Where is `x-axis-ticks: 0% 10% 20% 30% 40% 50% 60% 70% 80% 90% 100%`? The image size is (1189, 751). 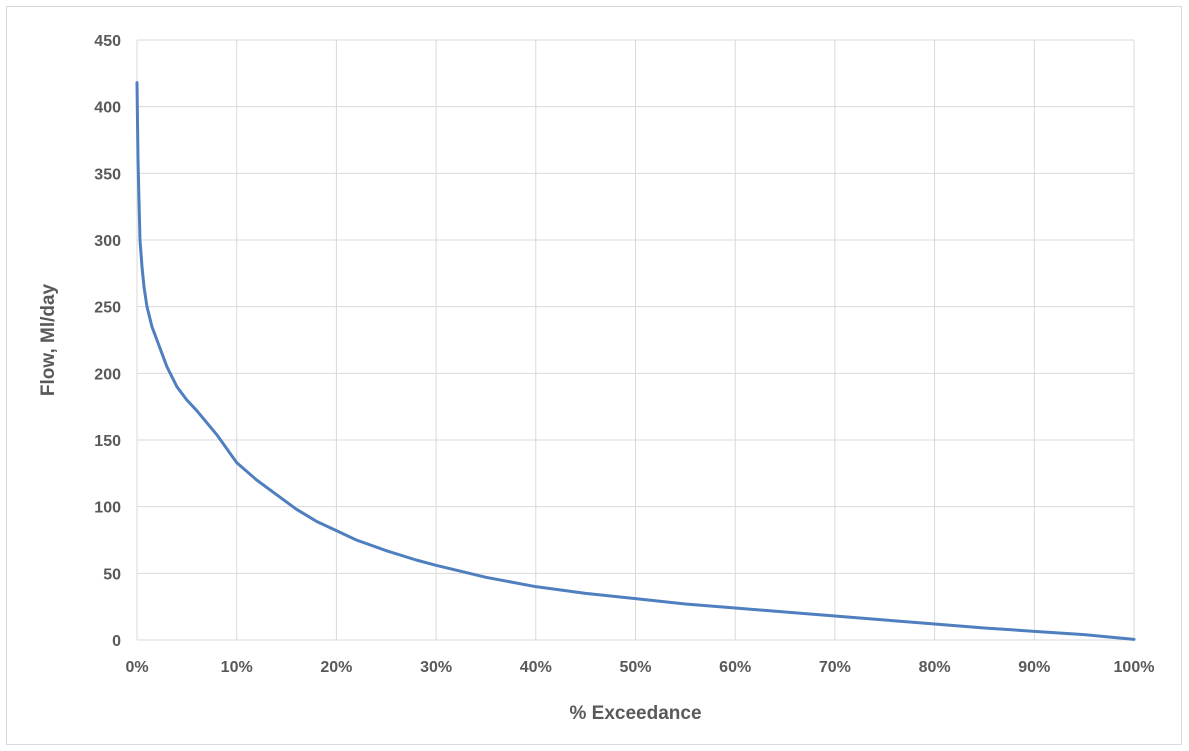
x-axis-ticks: 0% 10% 20% 30% 40% 50% 60% 70% 80% 90% 100% is located at coordinates (639, 667).